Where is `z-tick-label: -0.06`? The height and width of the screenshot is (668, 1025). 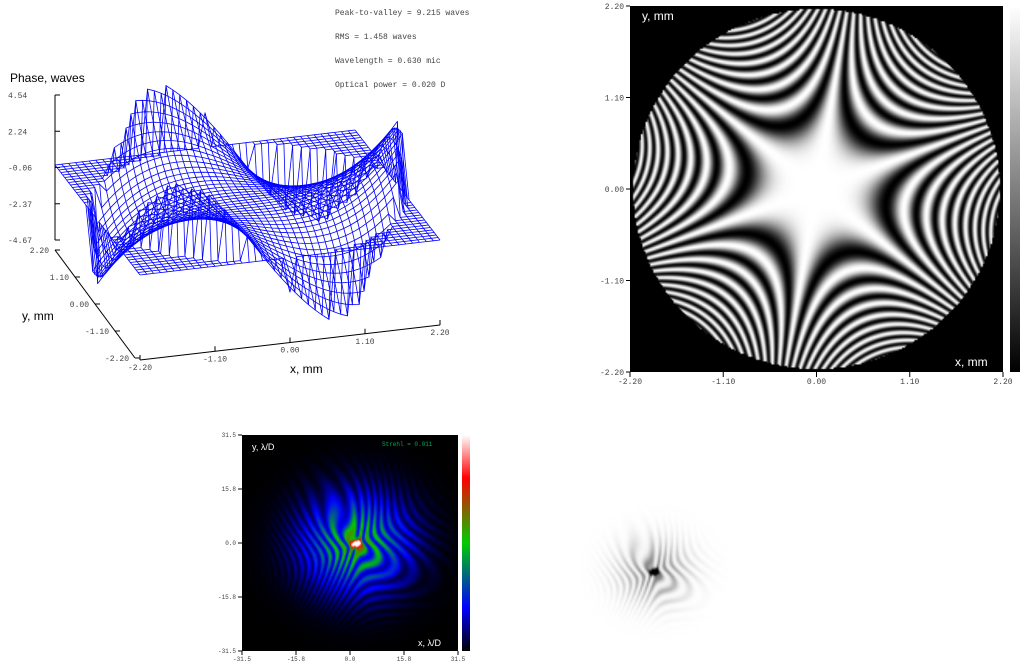
z-tick-label: -0.06 is located at coordinates (20, 169).